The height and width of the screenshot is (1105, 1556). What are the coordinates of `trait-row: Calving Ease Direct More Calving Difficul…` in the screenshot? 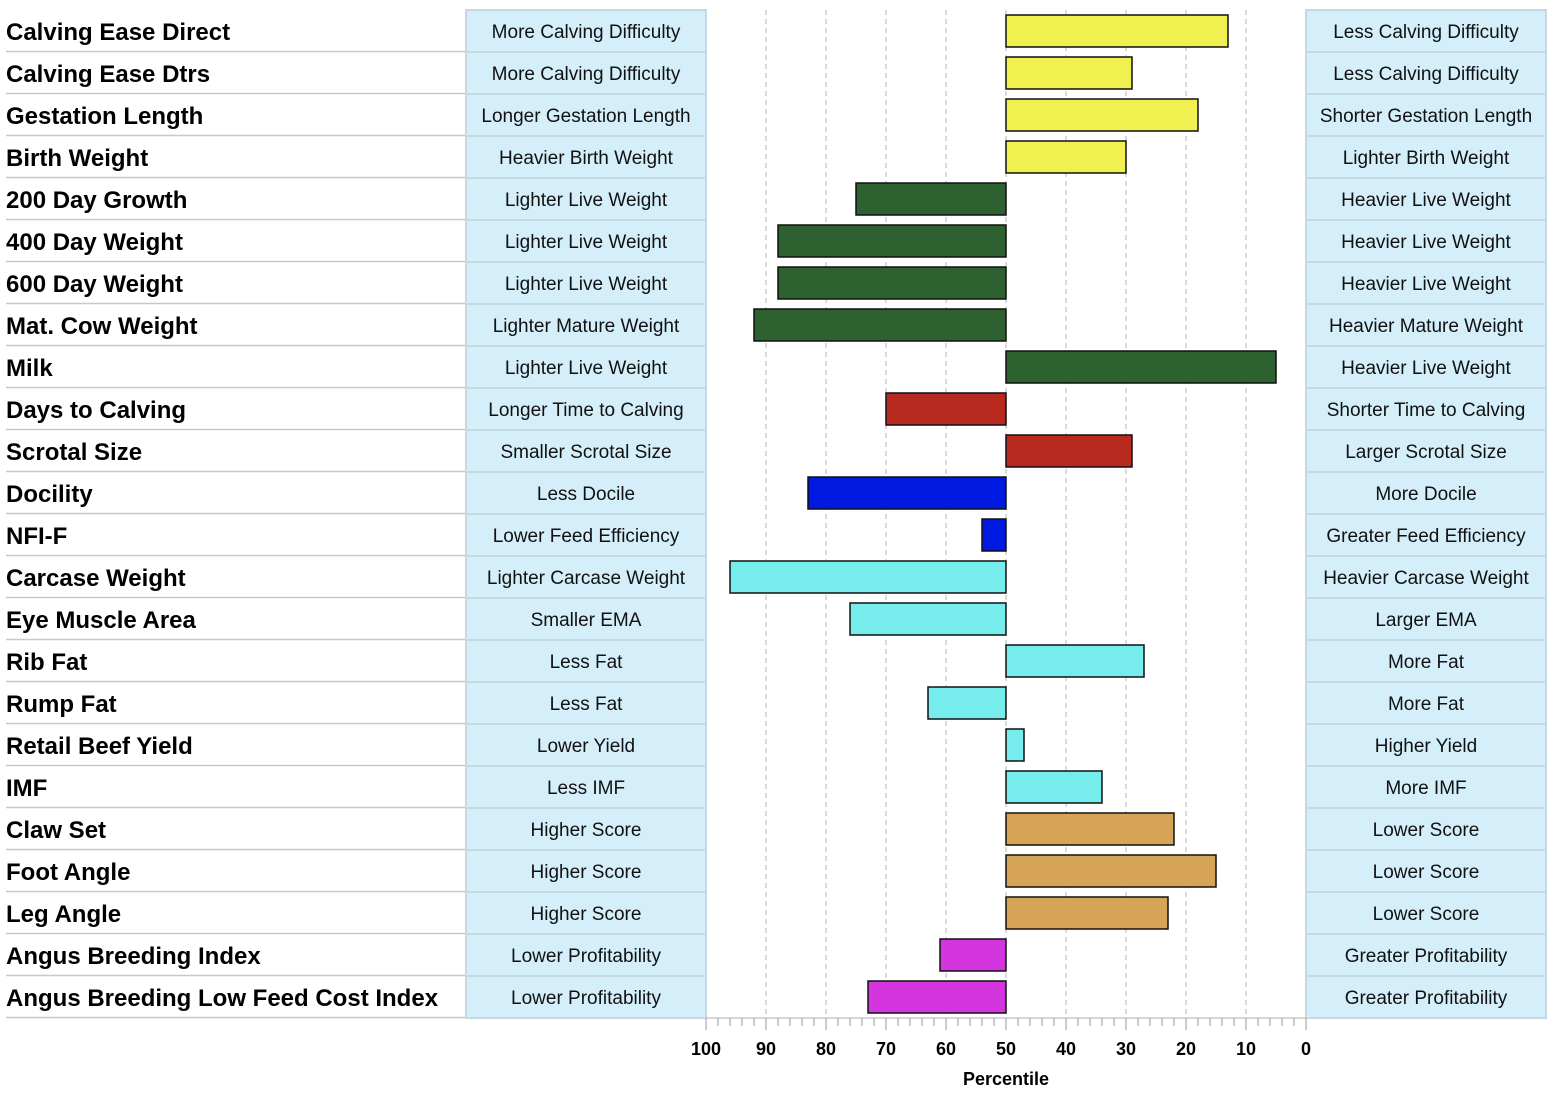 It's located at (776, 31).